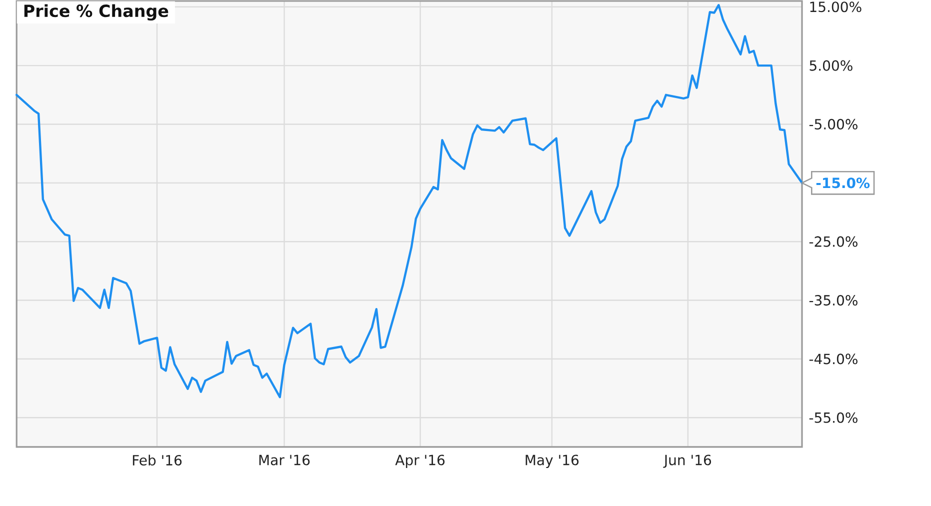 The image size is (931, 506). What do you see at coordinates (96, 12) in the screenshot?
I see `chart-title: Price % Change` at bounding box center [96, 12].